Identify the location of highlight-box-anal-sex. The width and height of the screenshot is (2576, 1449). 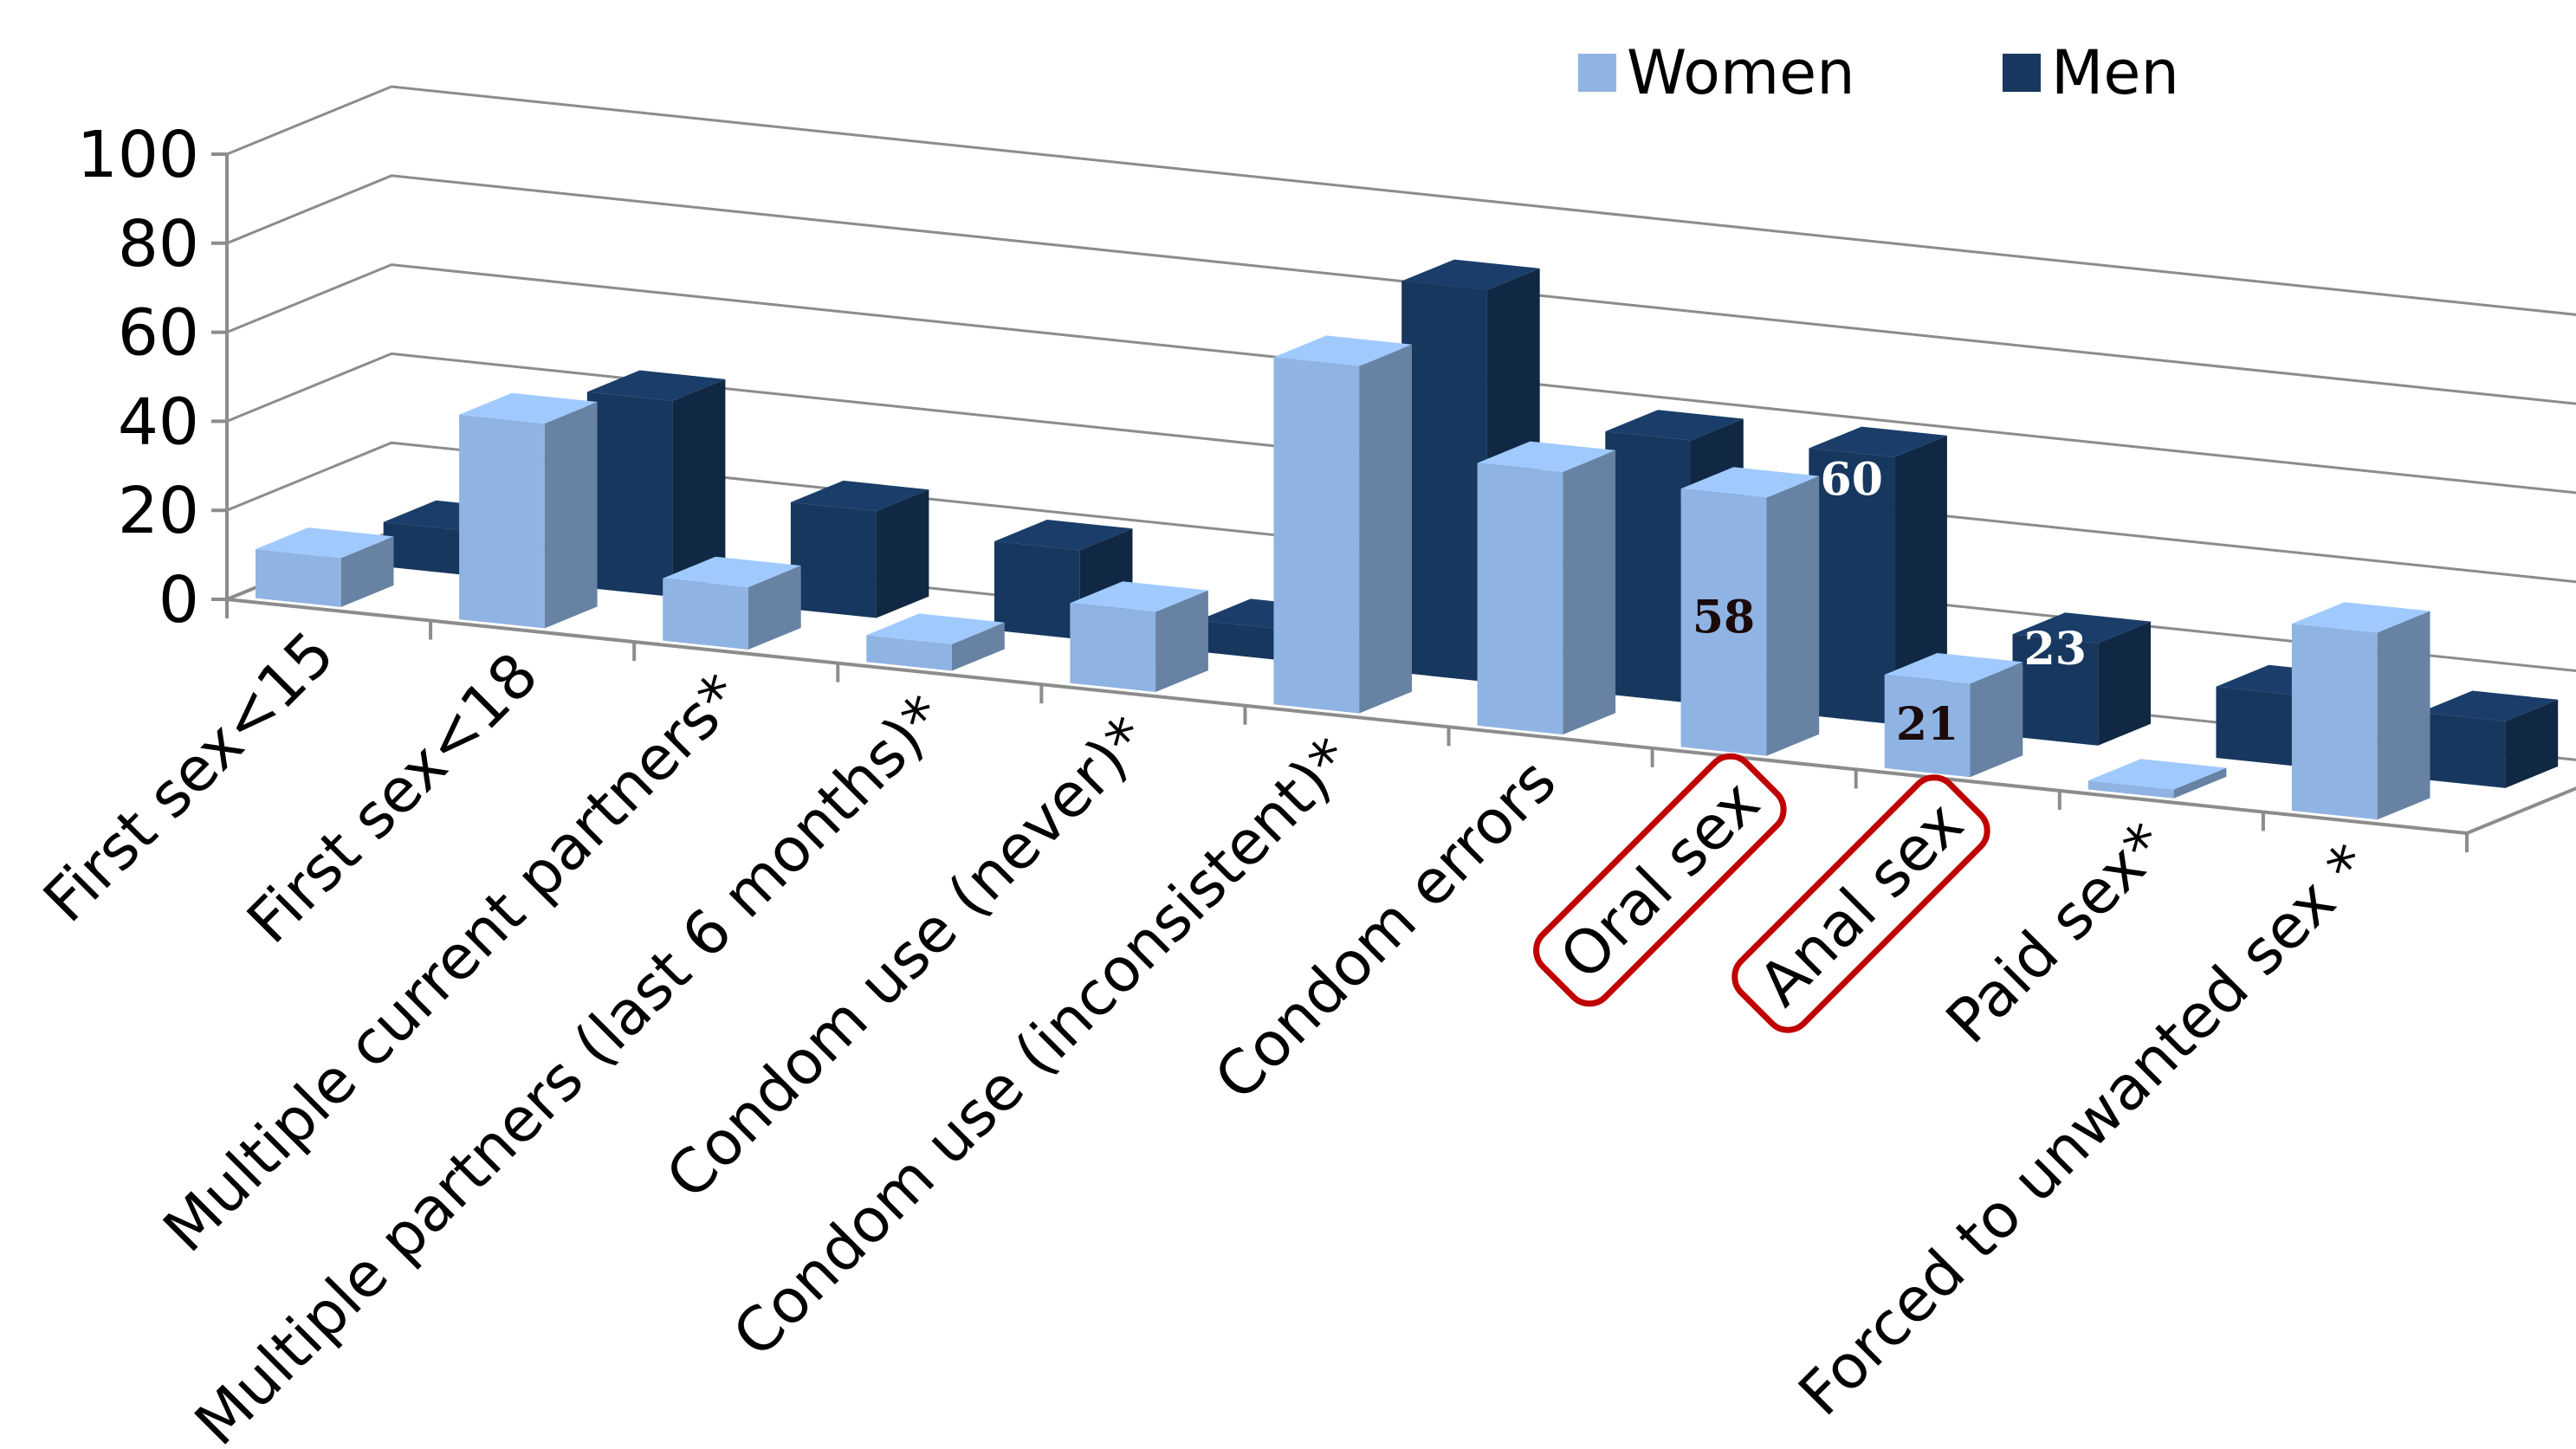
(1860, 904).